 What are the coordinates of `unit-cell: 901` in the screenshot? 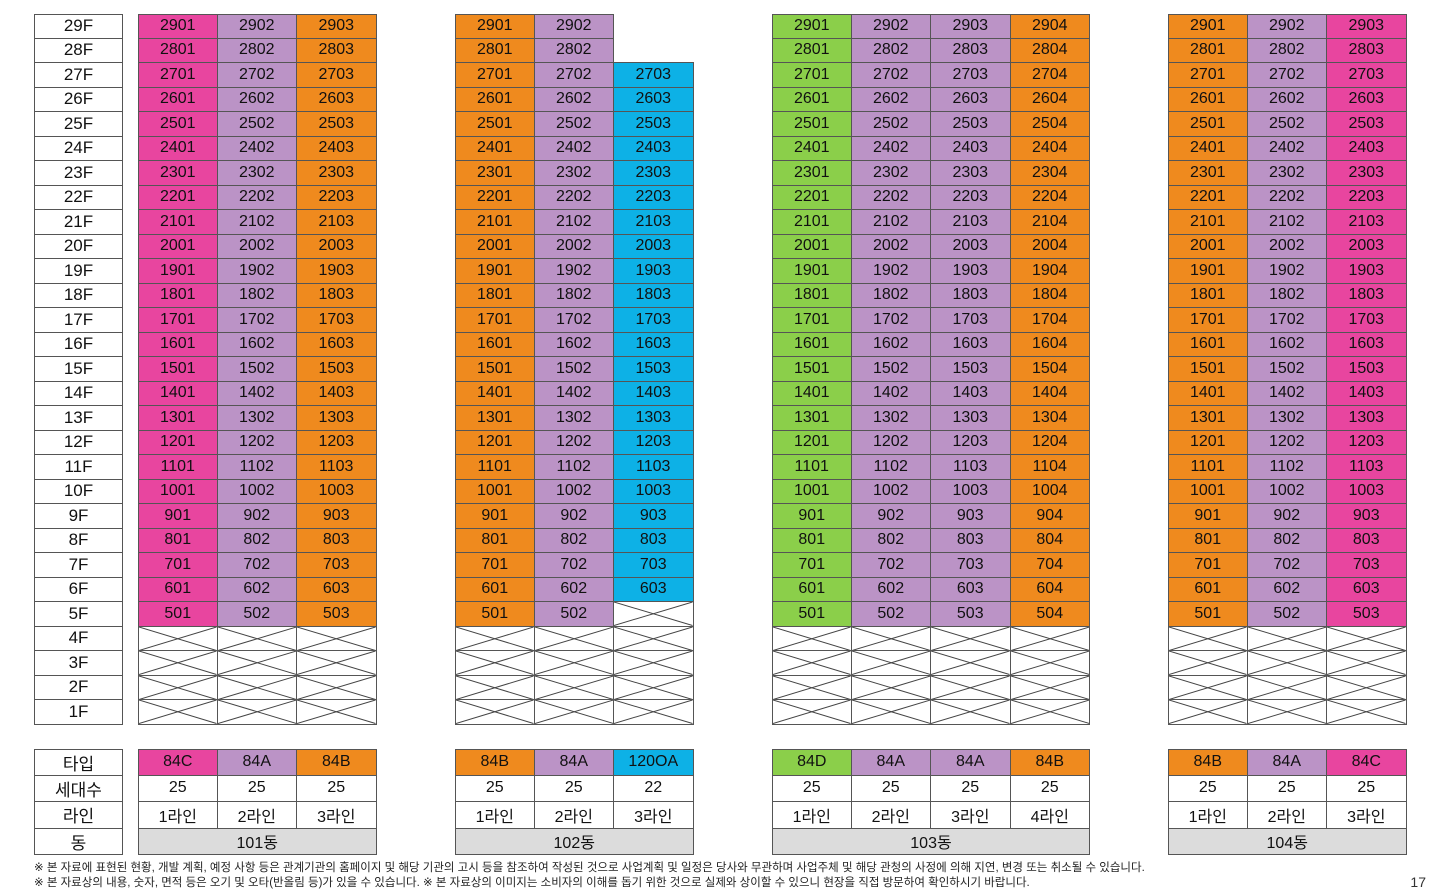 It's located at (812, 516).